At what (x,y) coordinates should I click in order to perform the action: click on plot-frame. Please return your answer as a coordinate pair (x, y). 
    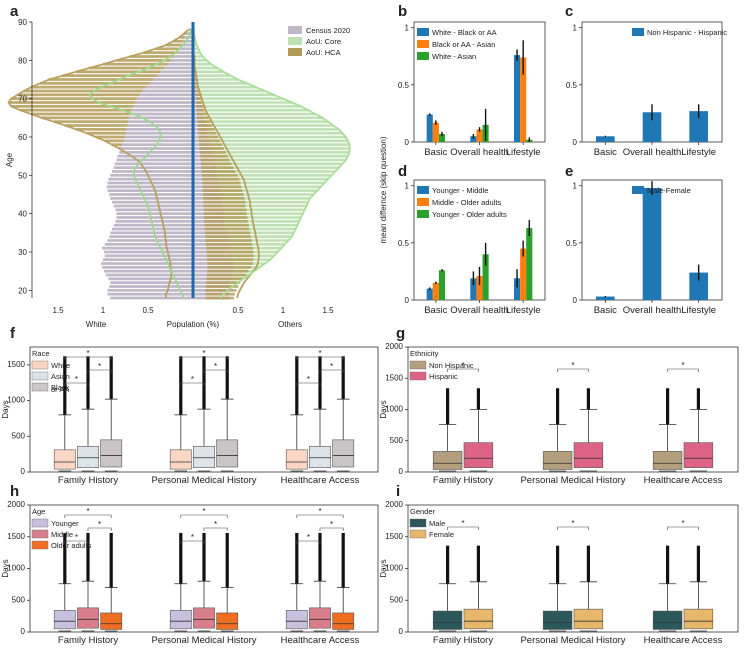
    Looking at the image, I should click on (204, 409).